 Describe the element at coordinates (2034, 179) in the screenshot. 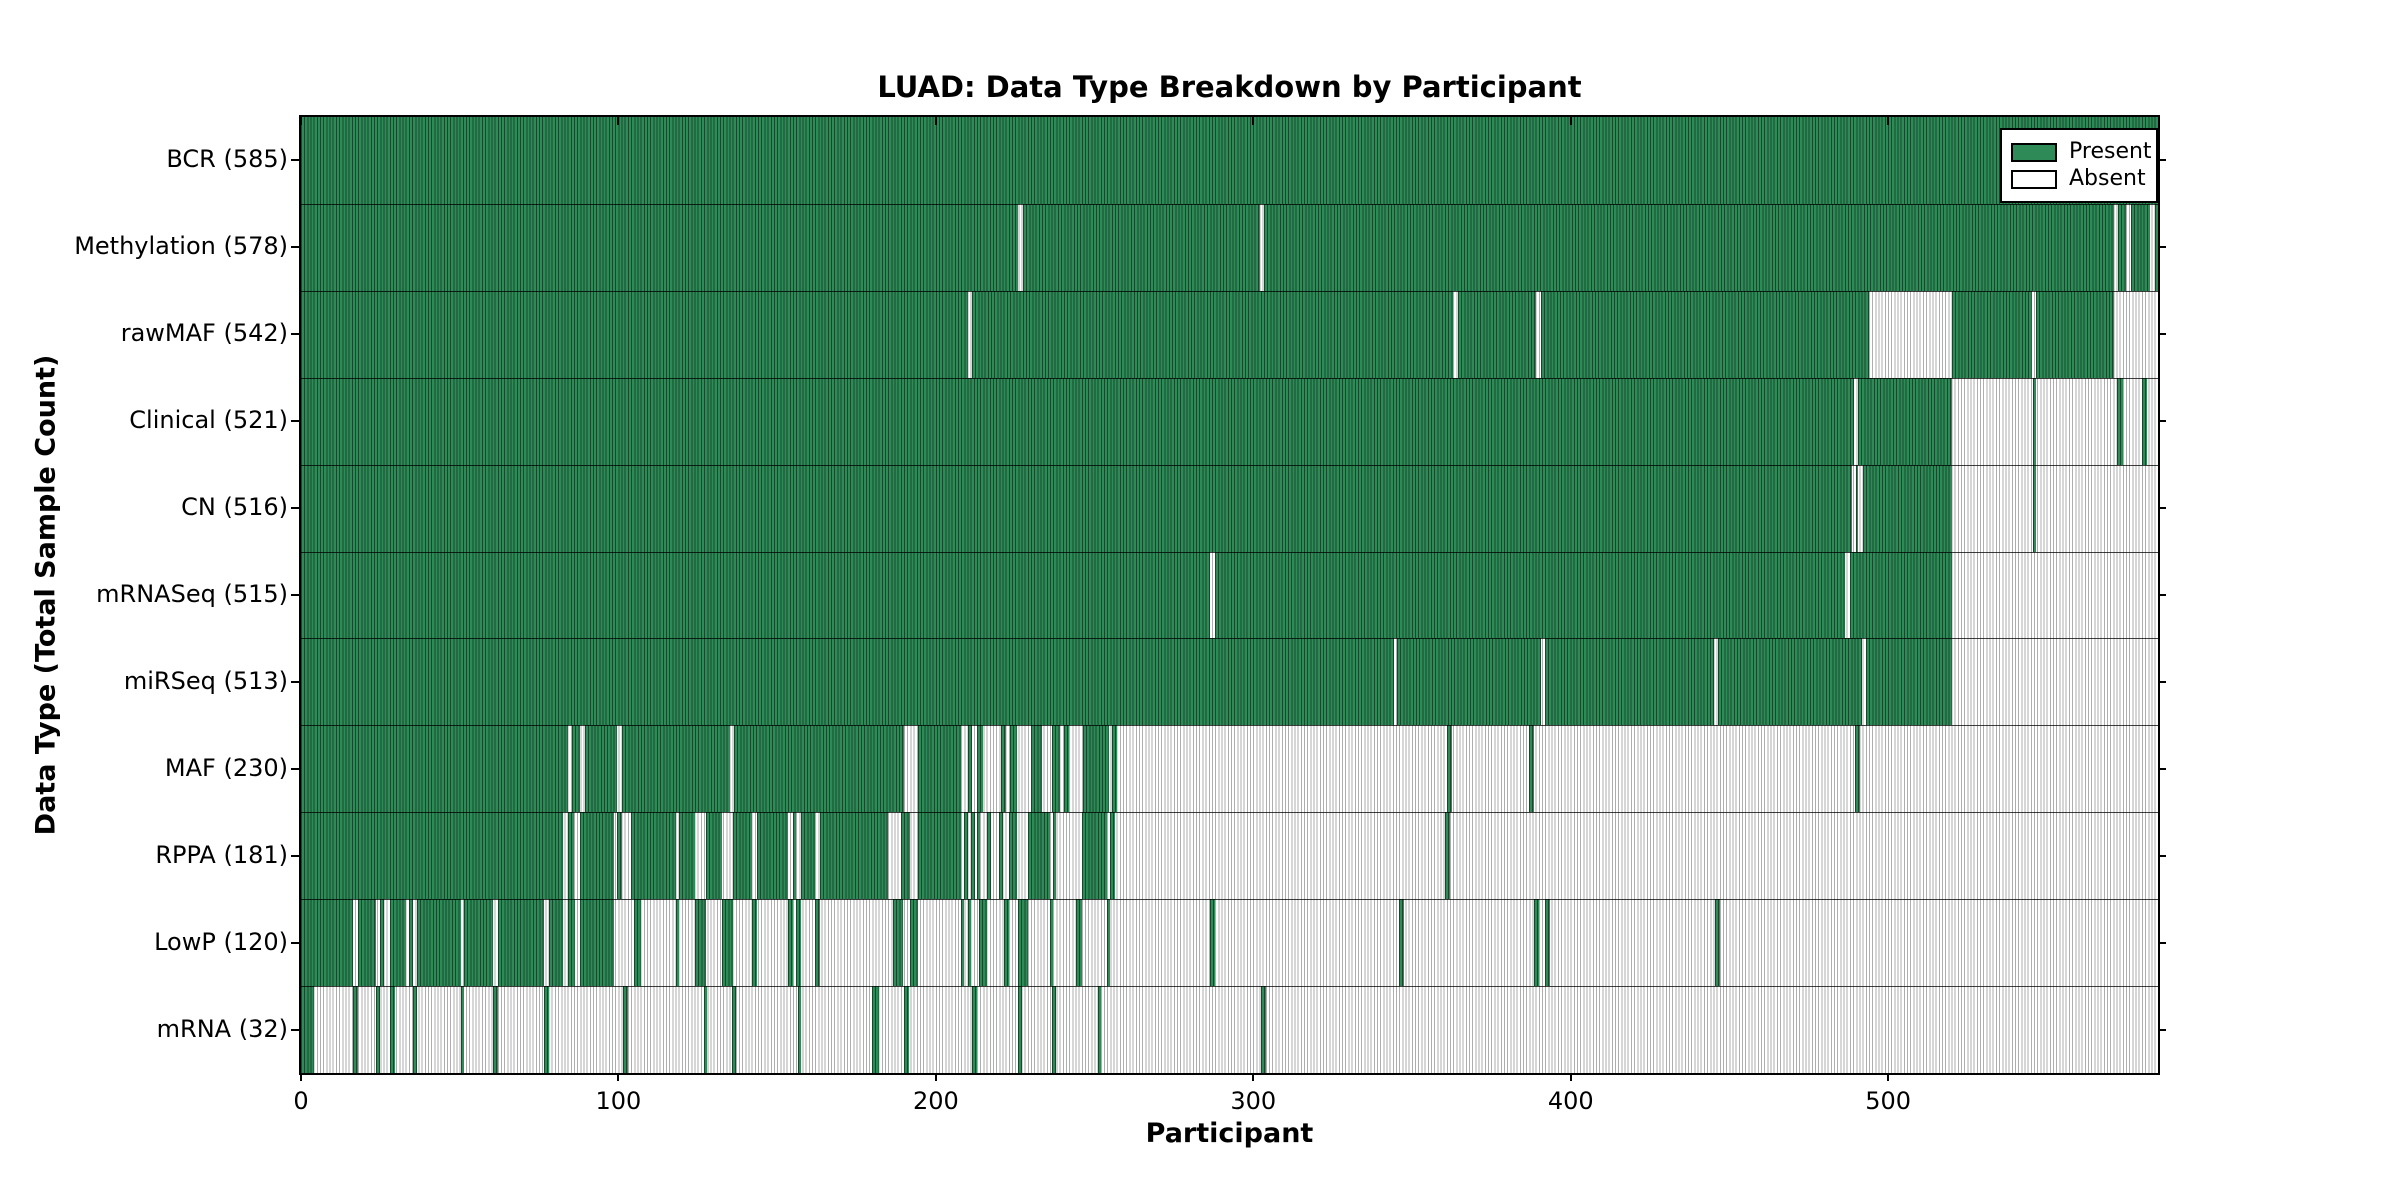

I see `absent-swatch` at that location.